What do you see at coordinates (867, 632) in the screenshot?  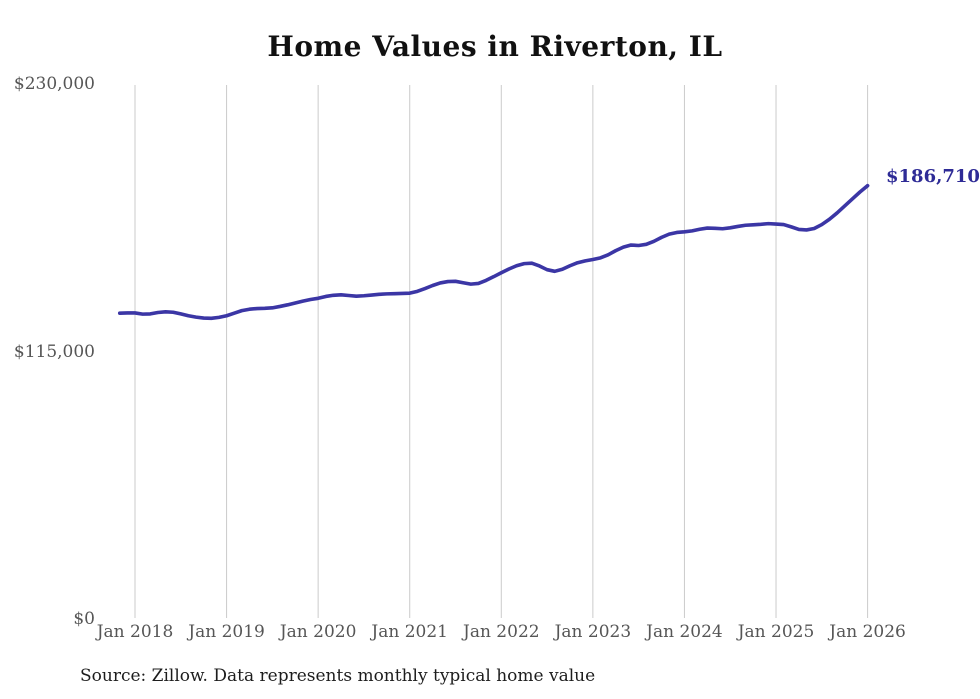 I see `x-tick-label: Jan 2026` at bounding box center [867, 632].